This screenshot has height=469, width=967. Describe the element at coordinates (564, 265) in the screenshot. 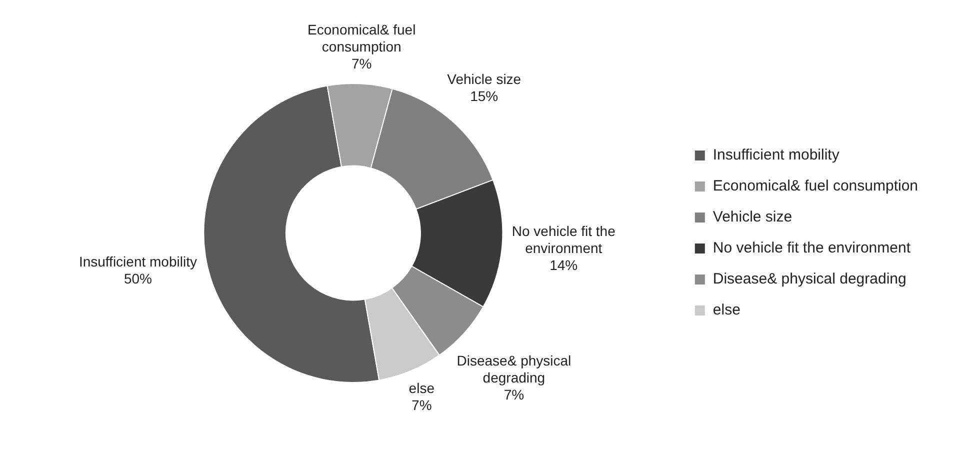

I see `data-label: 14%` at that location.